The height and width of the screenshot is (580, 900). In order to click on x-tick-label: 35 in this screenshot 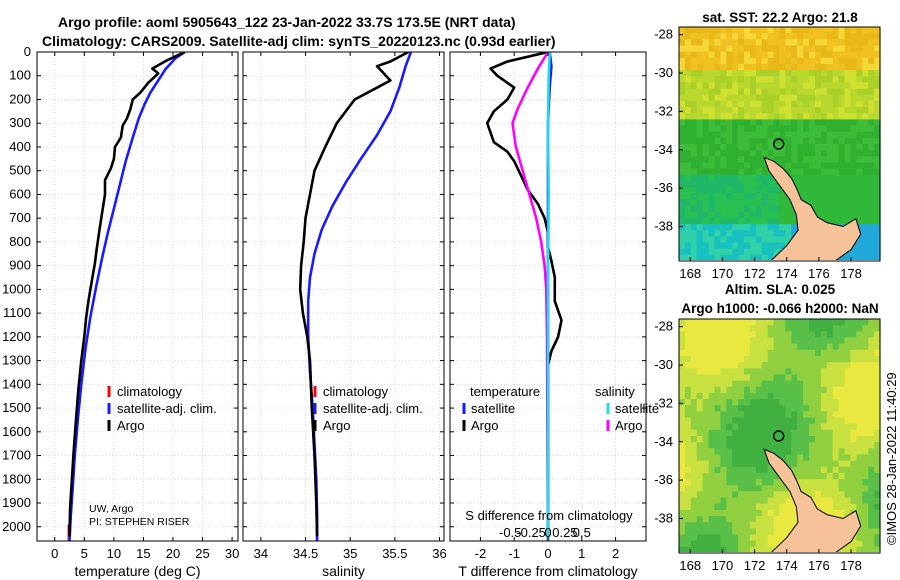, I will do `click(350, 553)`.